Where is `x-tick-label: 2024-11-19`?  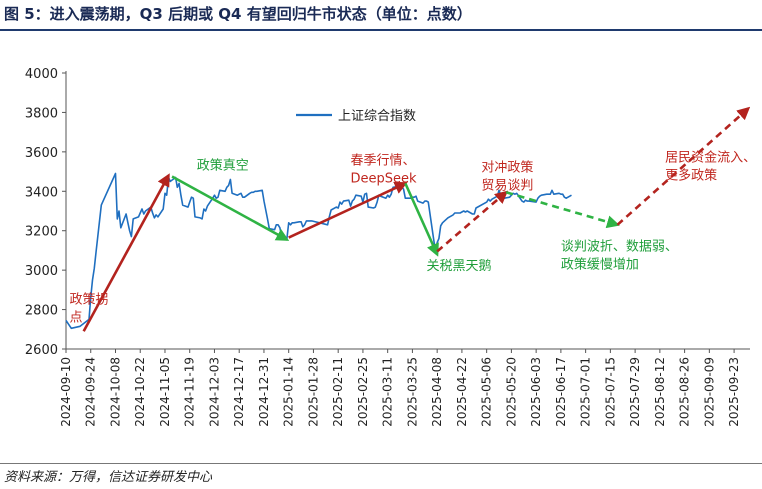
x-tick-label: 2024-11-19 is located at coordinates (190, 392).